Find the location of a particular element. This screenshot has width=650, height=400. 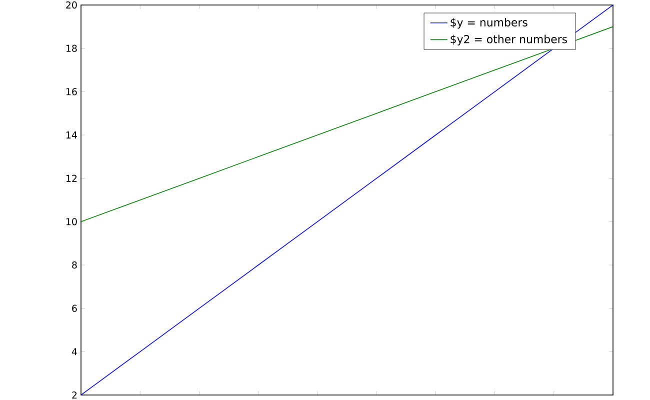

y-tick-label: 8 is located at coordinates (74, 265).